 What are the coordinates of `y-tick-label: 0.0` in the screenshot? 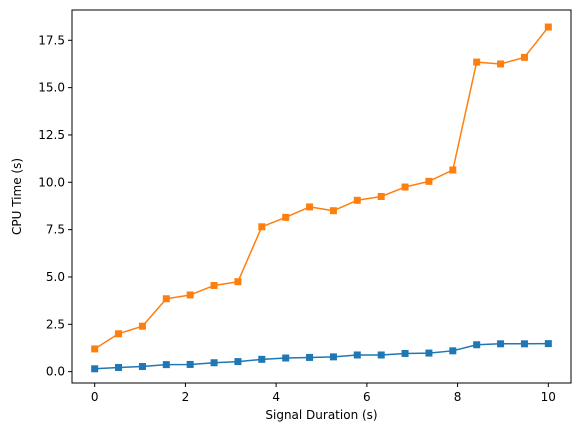 It's located at (55, 372).